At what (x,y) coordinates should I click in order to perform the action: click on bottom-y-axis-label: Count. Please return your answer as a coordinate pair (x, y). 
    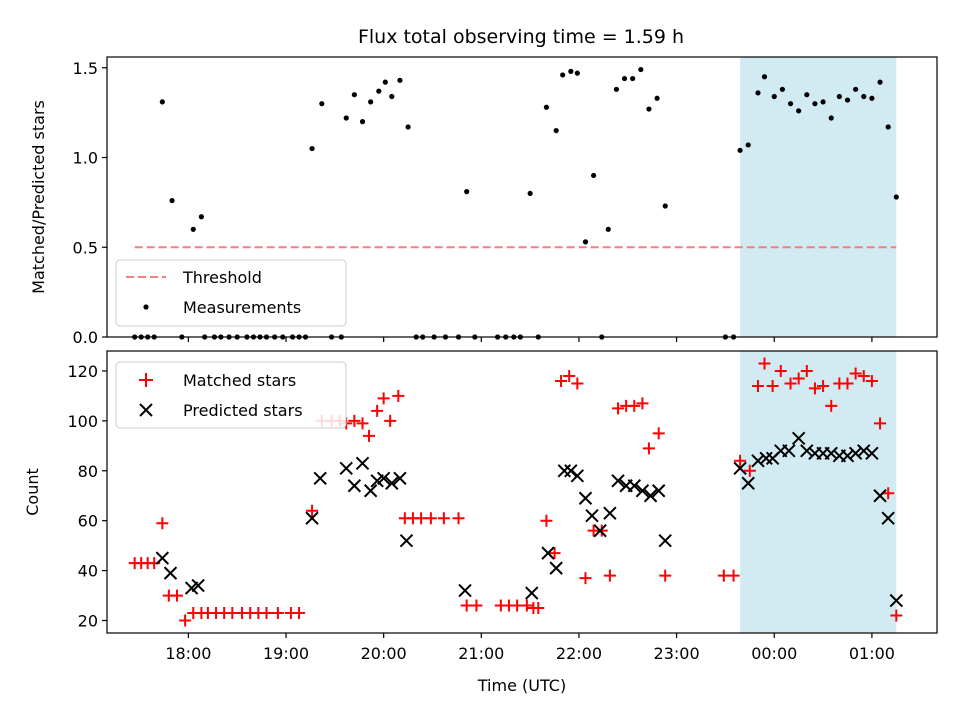
    Looking at the image, I should click on (32, 492).